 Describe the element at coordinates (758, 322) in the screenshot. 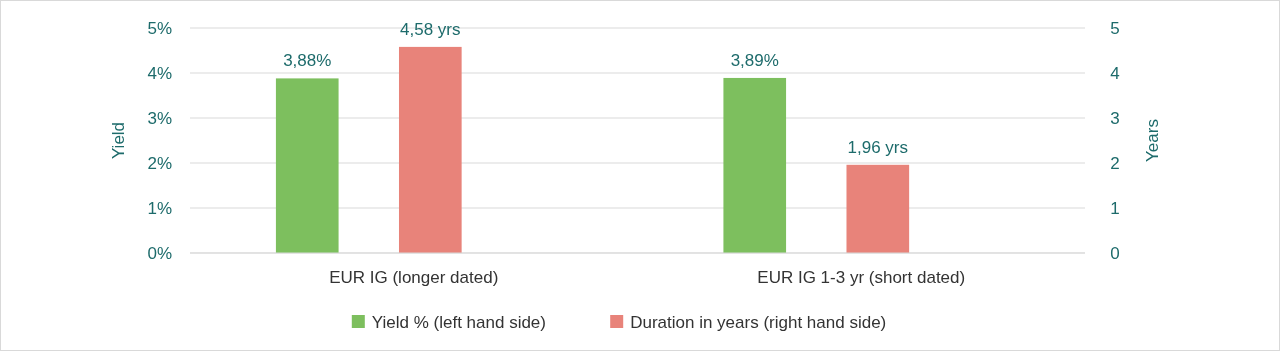

I see `legend-label: Duration in years (right hand side)` at that location.